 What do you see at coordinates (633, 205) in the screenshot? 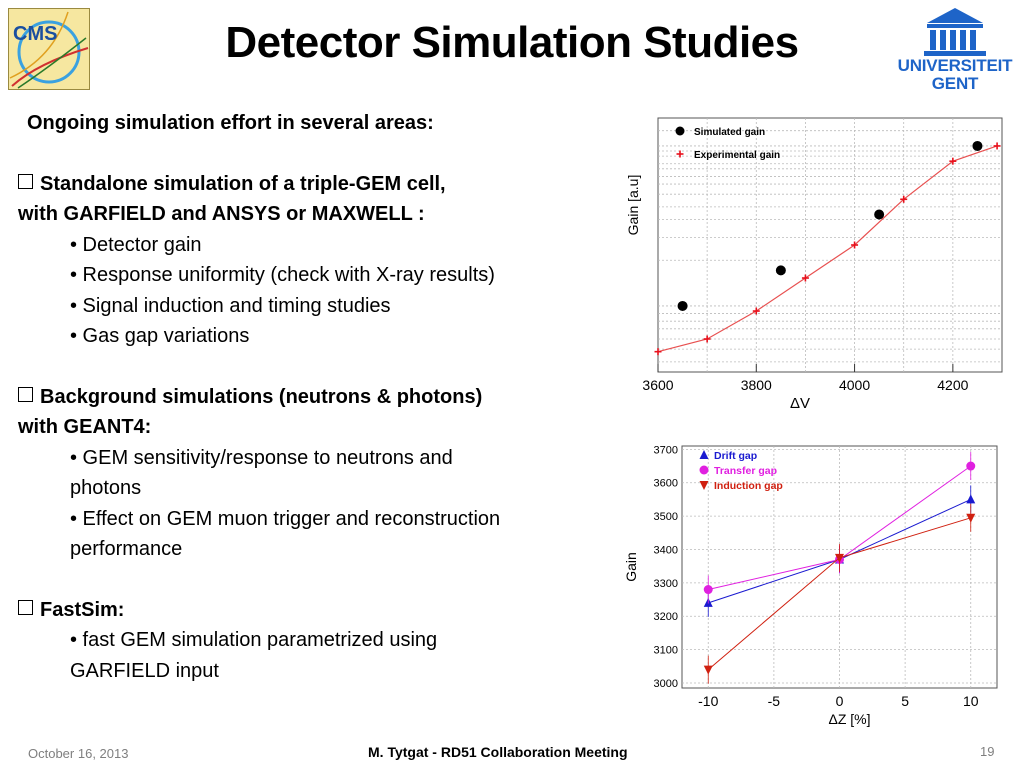
I see `y-axis-label: Gain [a.u]` at bounding box center [633, 205].